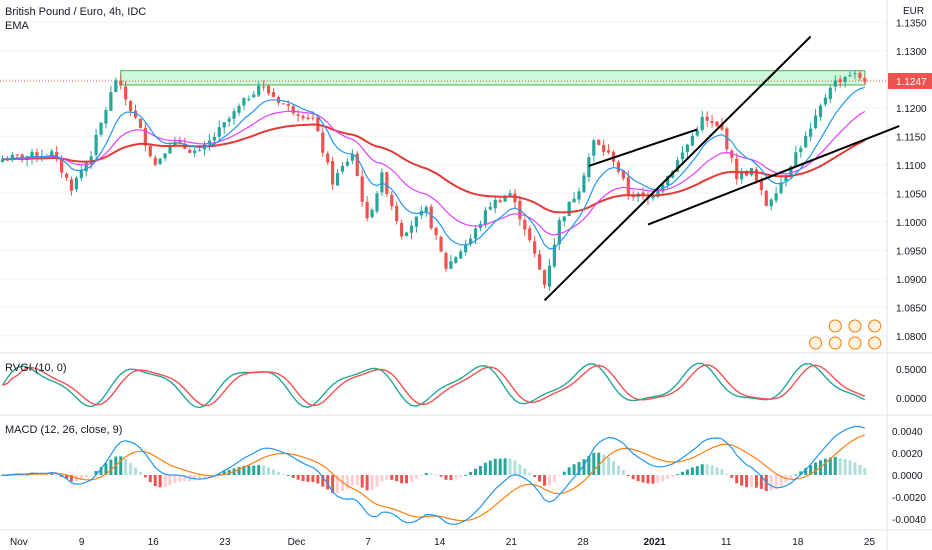 This screenshot has height=550, width=932. Describe the element at coordinates (913, 11) in the screenshot. I see `currency-label: EUR` at that location.